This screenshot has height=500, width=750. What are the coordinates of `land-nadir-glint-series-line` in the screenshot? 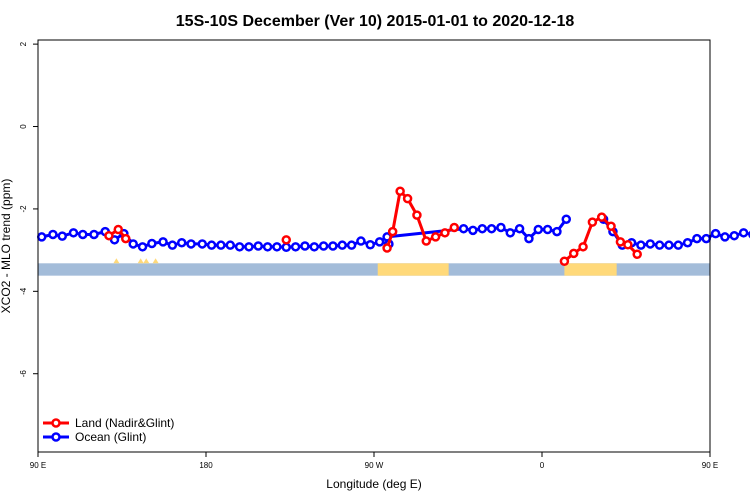 It's located at (420, 219).